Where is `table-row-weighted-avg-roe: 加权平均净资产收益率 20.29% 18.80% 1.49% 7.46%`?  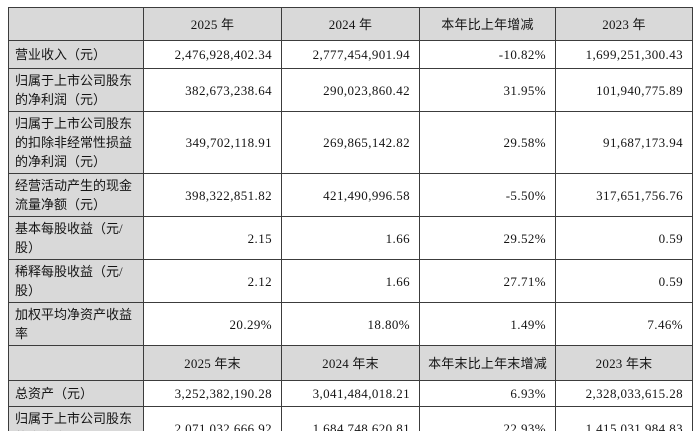 table-row-weighted-avg-roe: 加权平均净资产收益率 20.29% 18.80% 1.49% 7.46% is located at coordinates (350, 324).